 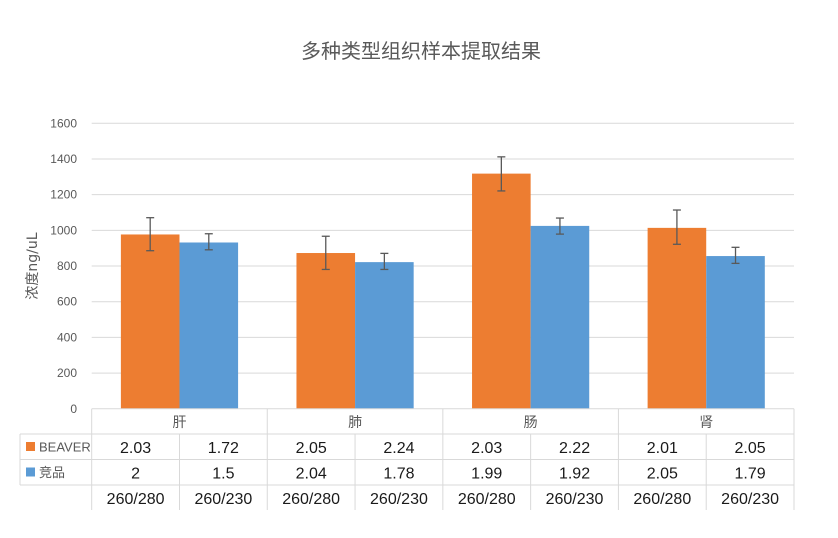 What do you see at coordinates (67, 302) in the screenshot?
I see `y-tick-label: 600` at bounding box center [67, 302].